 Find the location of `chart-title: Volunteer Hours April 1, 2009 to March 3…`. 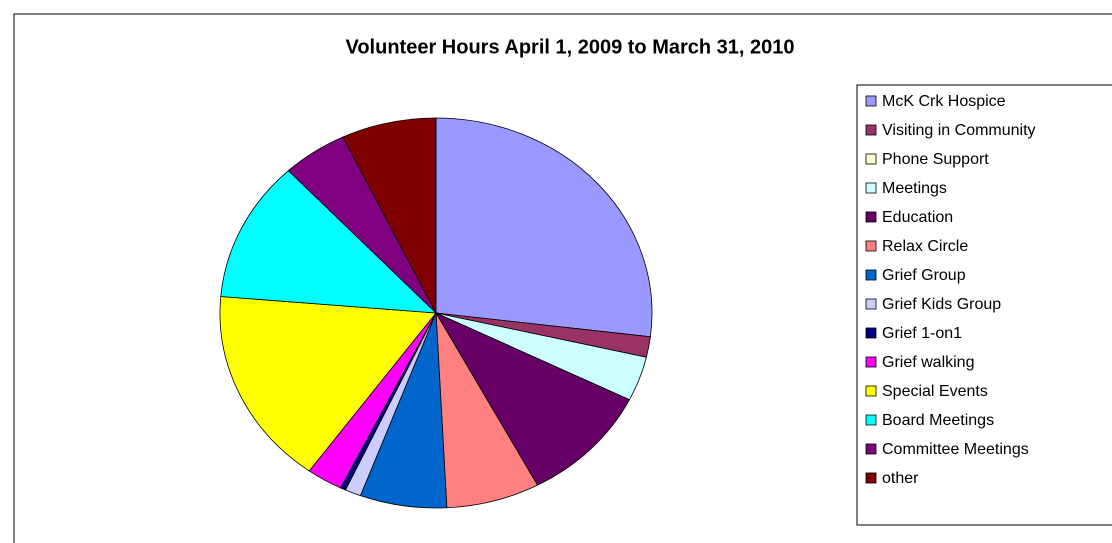

chart-title: Volunteer Hours April 1, 2009 to March 3… is located at coordinates (569, 47).